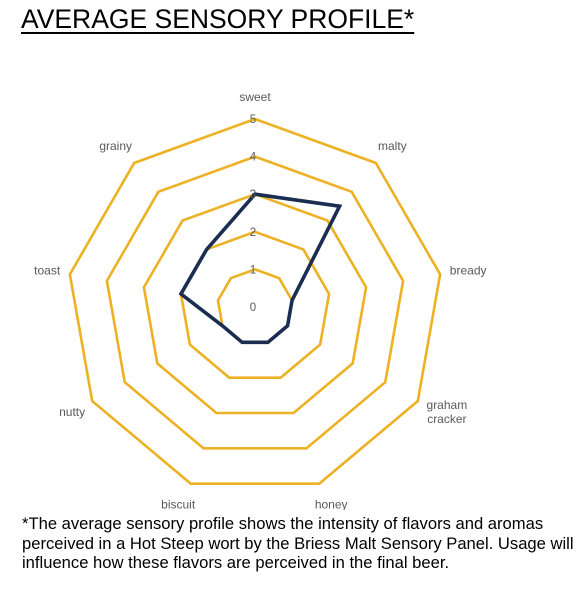 The height and width of the screenshot is (610, 586). I want to click on tick-label-5: 5, so click(253, 120).